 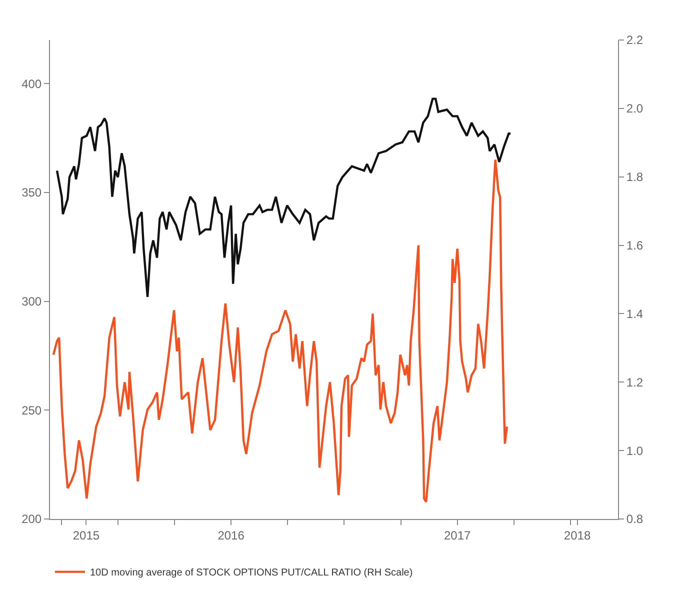 What do you see at coordinates (231, 535) in the screenshot?
I see `x-tick-label: 2016` at bounding box center [231, 535].